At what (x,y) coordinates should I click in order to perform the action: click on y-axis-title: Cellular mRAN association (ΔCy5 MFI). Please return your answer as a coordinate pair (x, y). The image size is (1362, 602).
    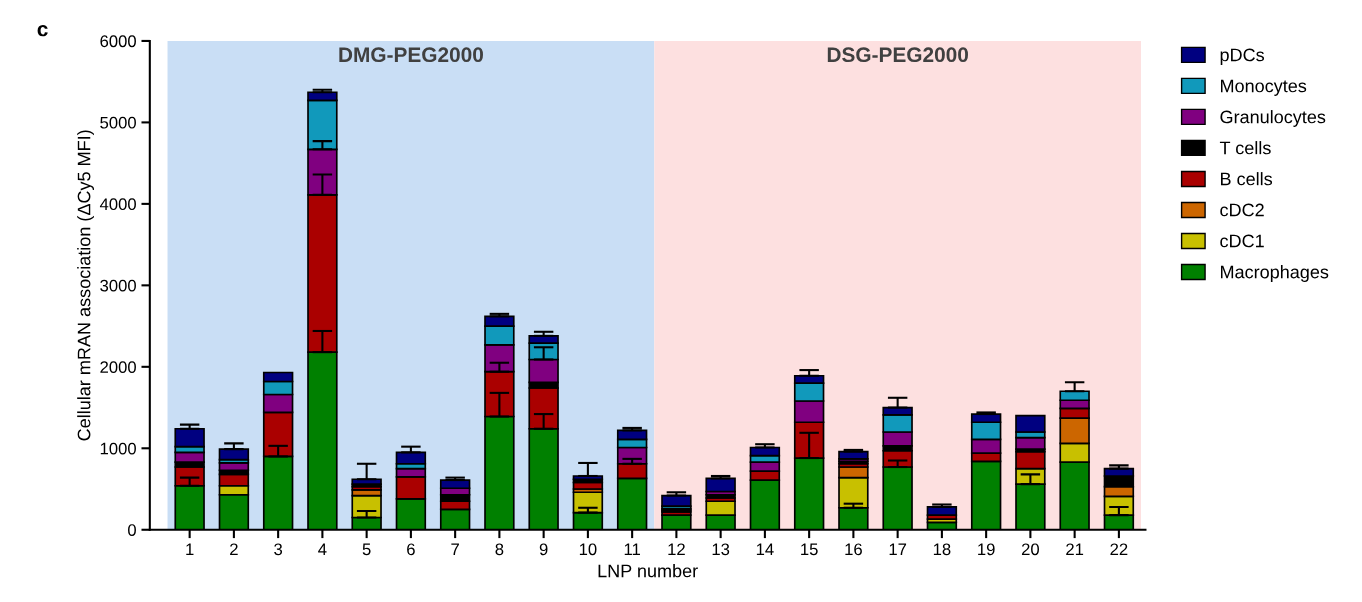
    Looking at the image, I should click on (85, 285).